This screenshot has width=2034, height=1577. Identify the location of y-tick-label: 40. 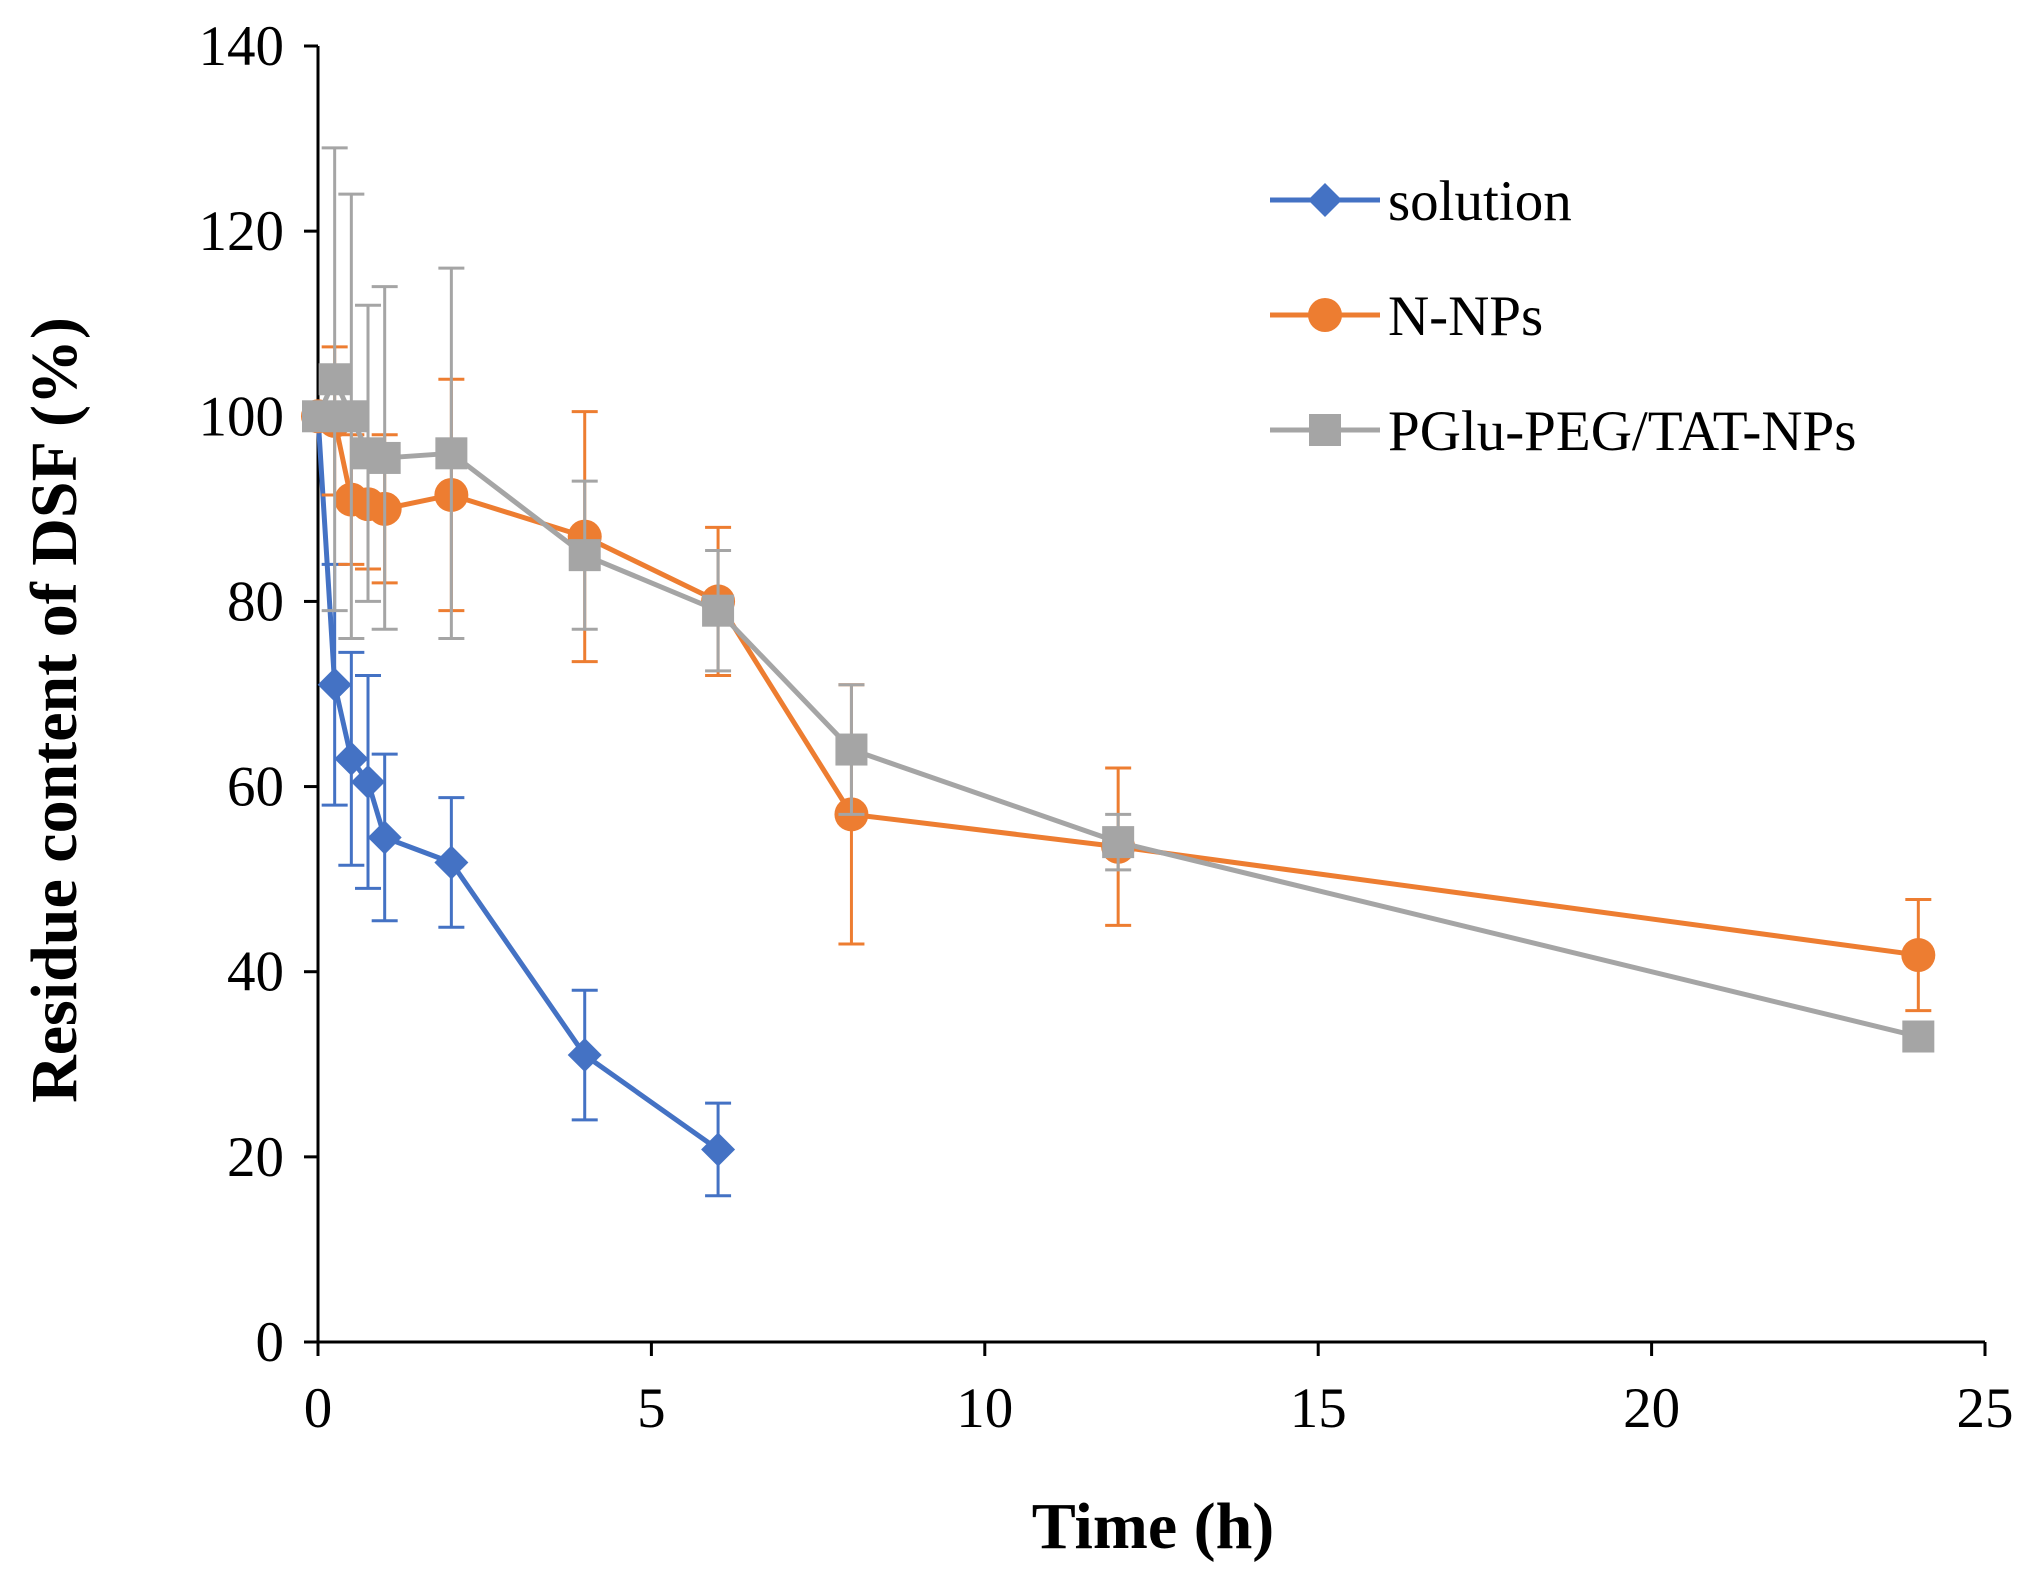
(255, 972).